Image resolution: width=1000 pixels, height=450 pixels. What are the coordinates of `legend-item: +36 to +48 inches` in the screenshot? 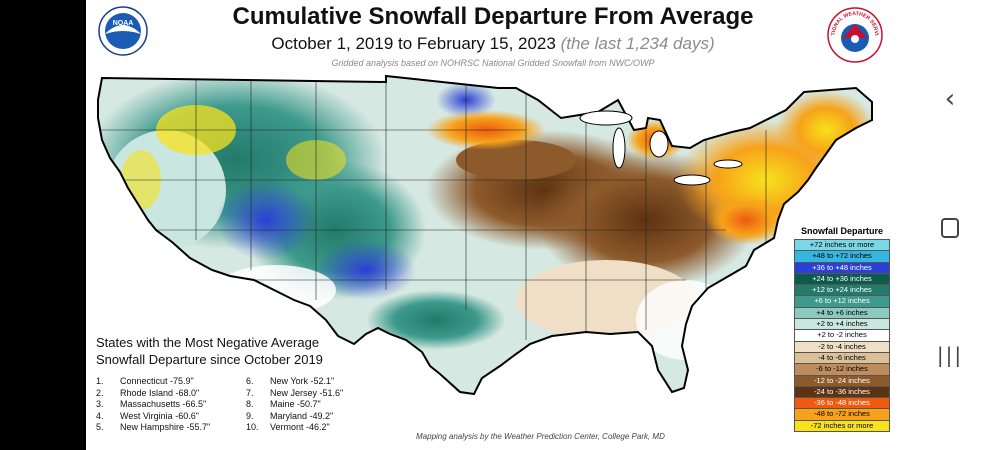 It's located at (842, 268).